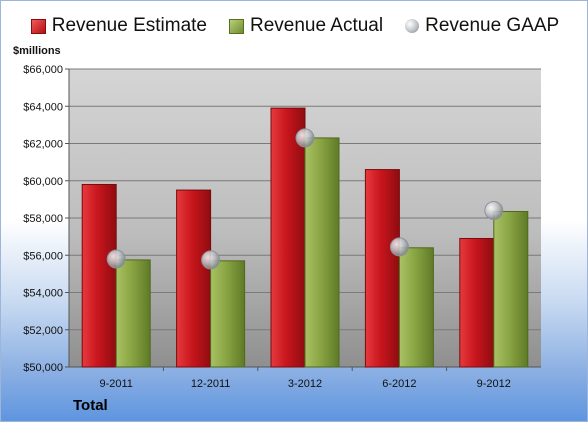 The height and width of the screenshot is (423, 588). I want to click on legend-swatch-gaap, so click(412, 26).